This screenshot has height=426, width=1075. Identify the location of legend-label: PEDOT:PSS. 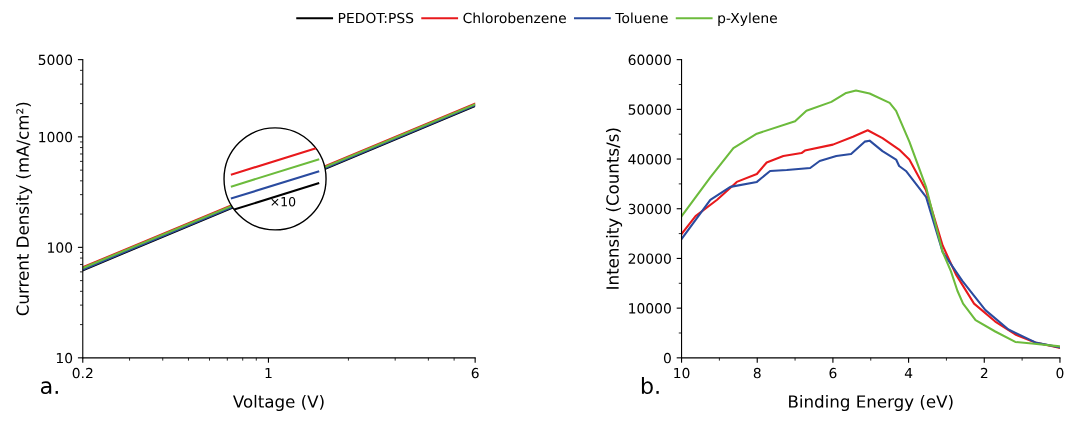
(376, 18).